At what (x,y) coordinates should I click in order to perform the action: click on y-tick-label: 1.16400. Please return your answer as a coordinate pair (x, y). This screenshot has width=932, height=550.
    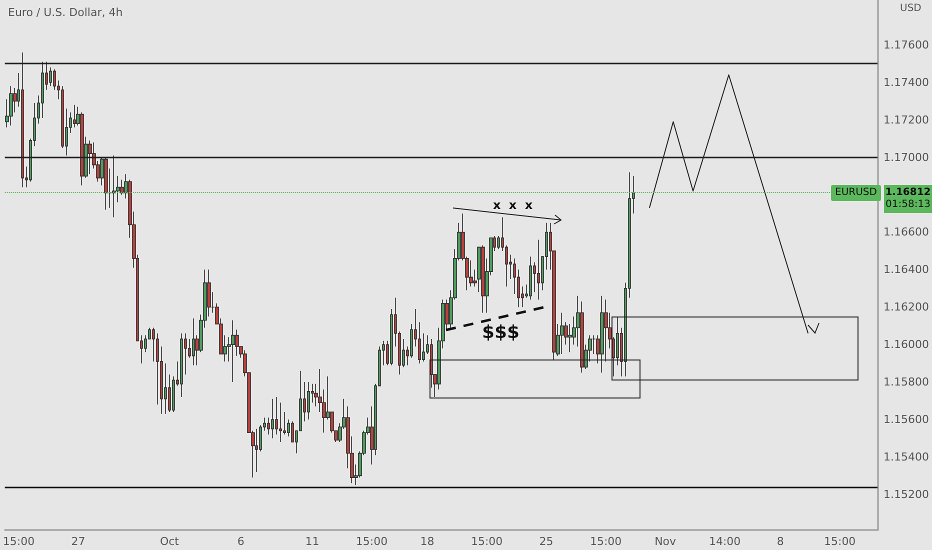
    Looking at the image, I should click on (907, 269).